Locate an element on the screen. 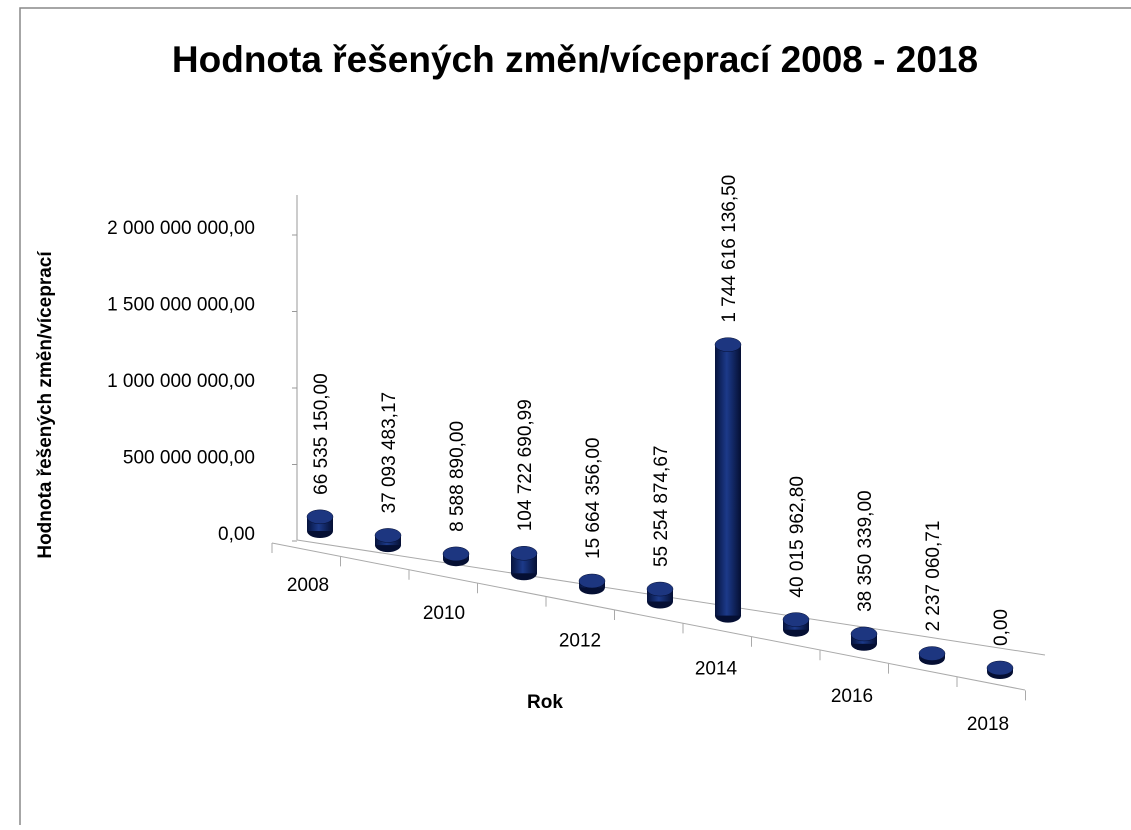 The image size is (1131, 830). value-label: 8 588 890,00 is located at coordinates (457, 476).